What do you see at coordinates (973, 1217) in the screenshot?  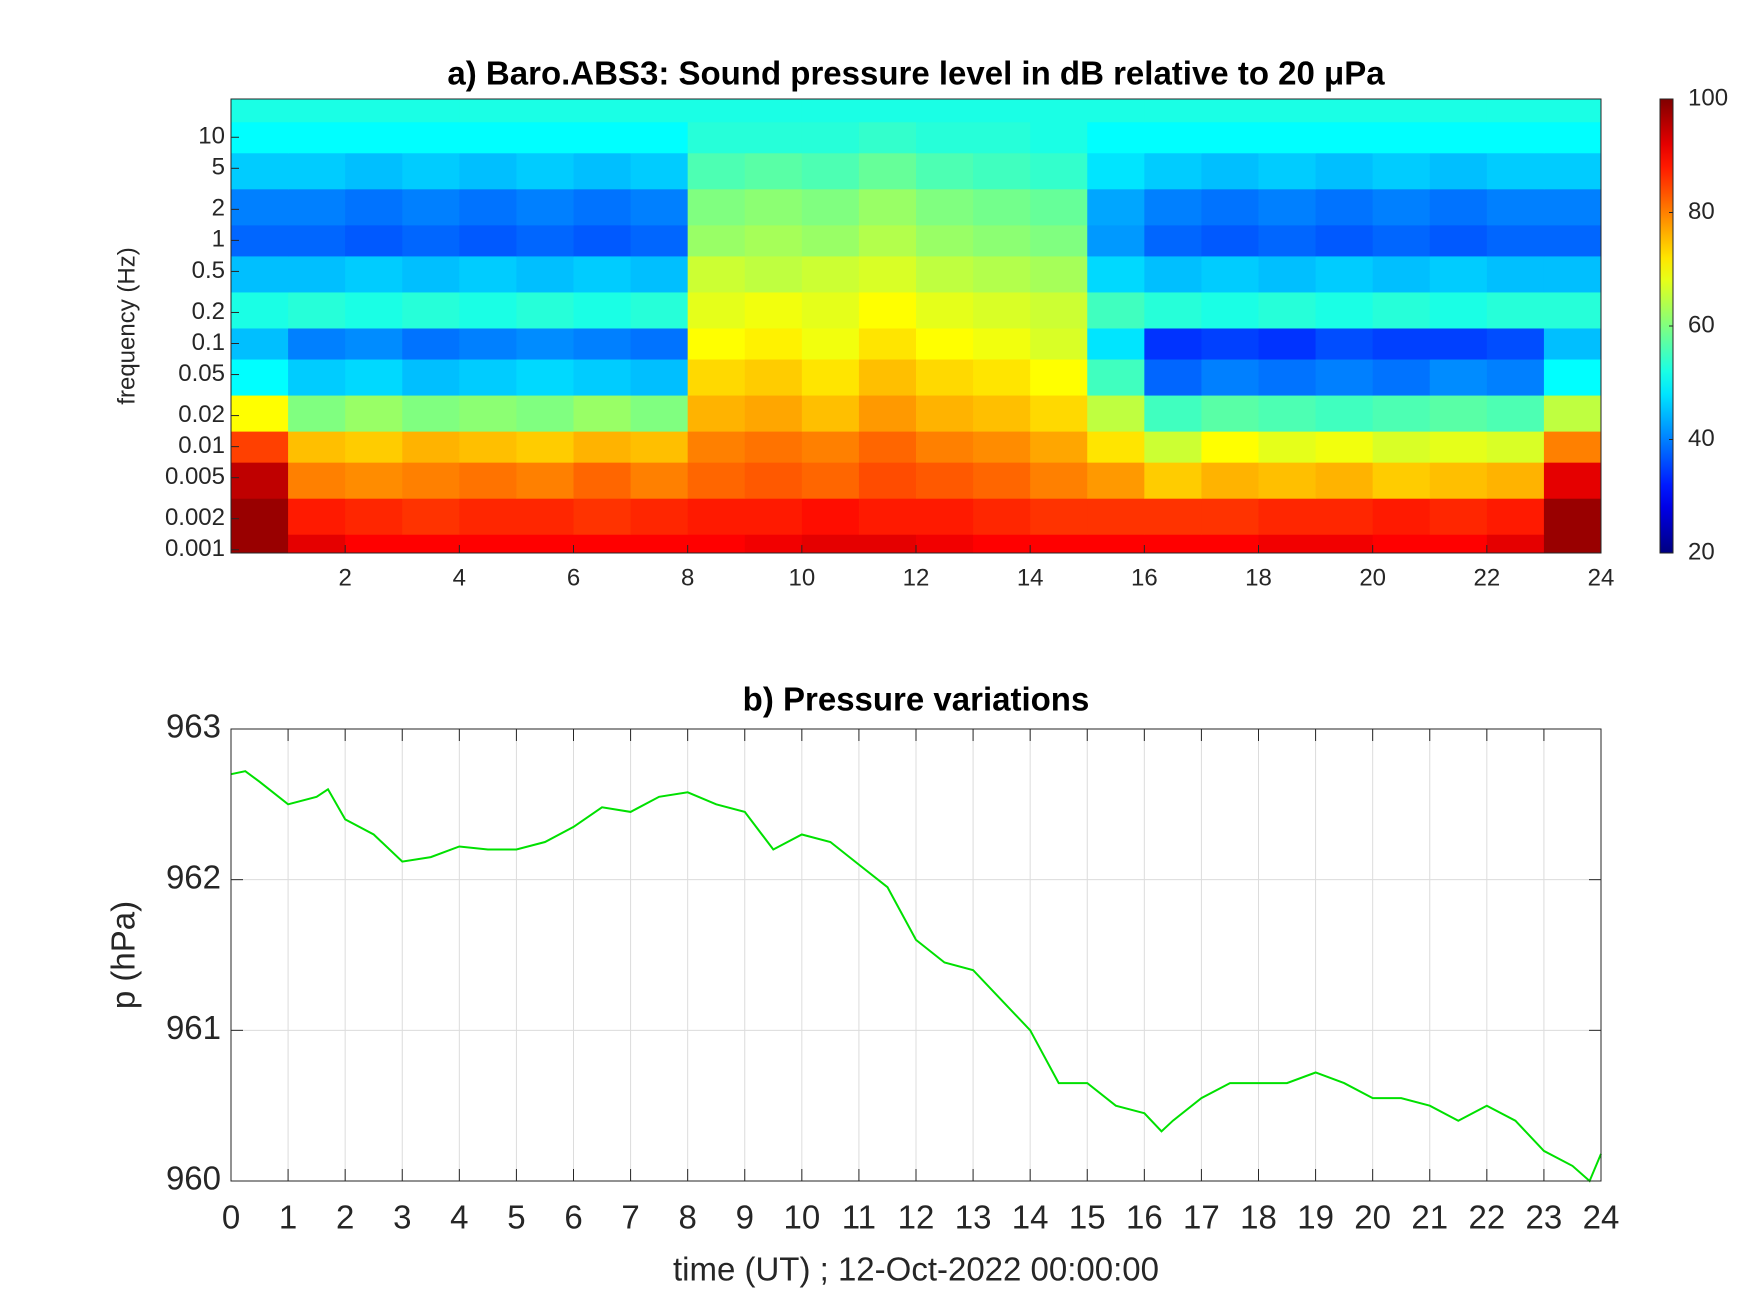 I see `x-tick-label: 13` at bounding box center [973, 1217].